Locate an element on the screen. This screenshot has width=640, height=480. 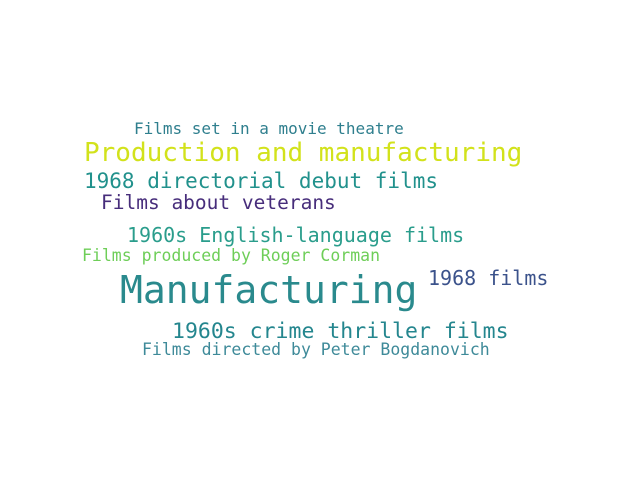
word-films-set-in-a-movie-theatre: Films set in a movie theatre is located at coordinates (269, 128).